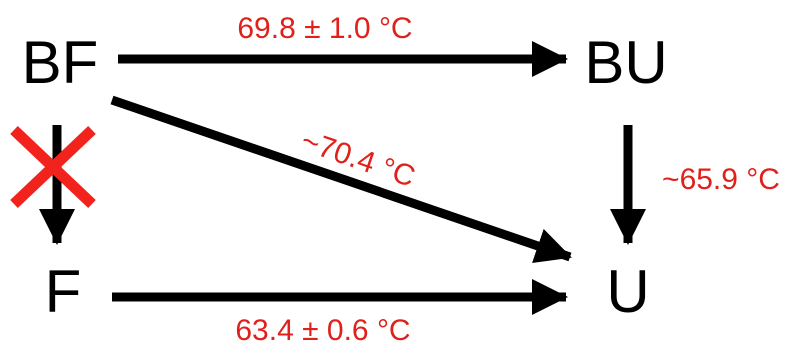 The height and width of the screenshot is (350, 803). What do you see at coordinates (322, 330) in the screenshot?
I see `edge-label-f-to-u: 63.4 ± 0.6 °C` at bounding box center [322, 330].